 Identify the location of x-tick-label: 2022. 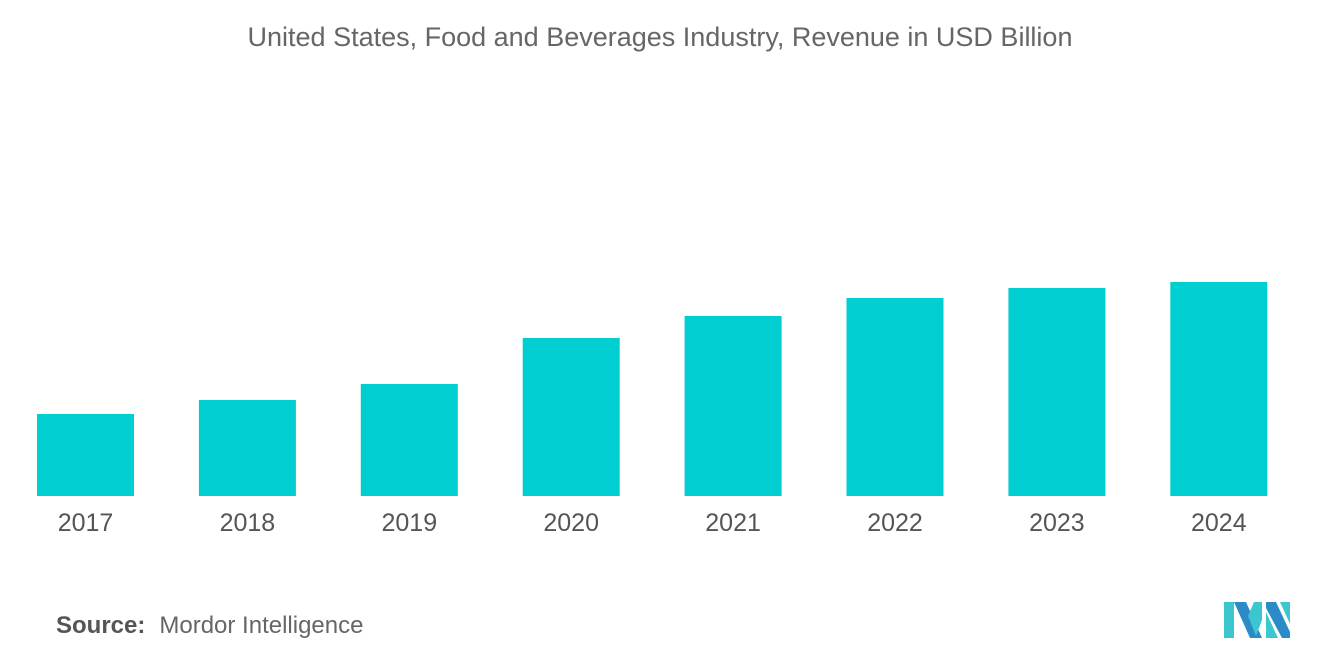
(895, 523).